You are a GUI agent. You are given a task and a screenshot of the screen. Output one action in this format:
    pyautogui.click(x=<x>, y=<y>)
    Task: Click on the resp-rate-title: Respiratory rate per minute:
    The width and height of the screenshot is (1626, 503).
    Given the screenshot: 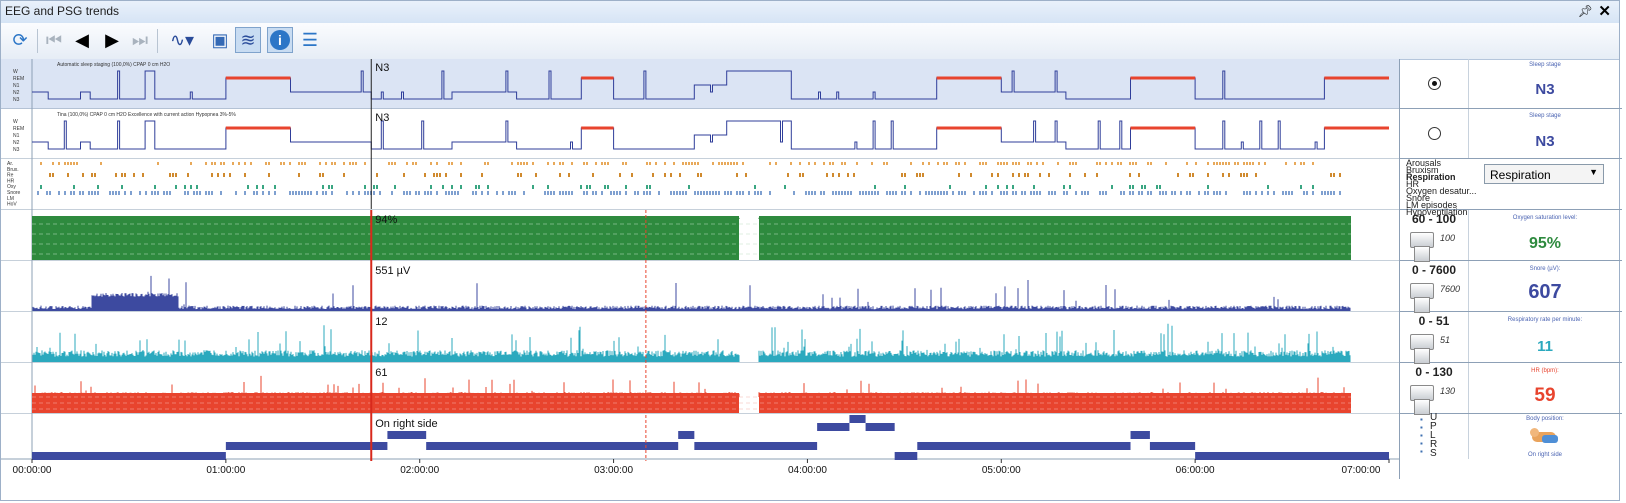 What is the action you would take?
    pyautogui.click(x=1545, y=320)
    